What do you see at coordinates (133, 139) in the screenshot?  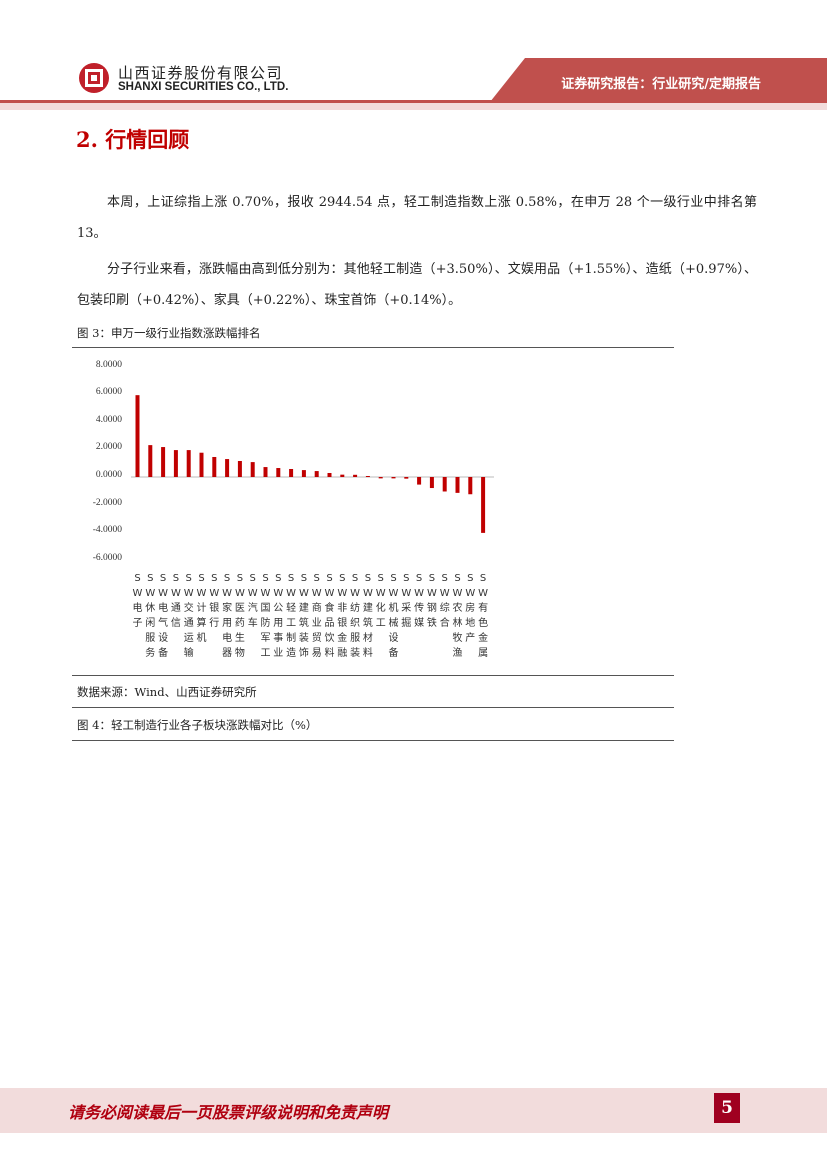 I see `section-title: 2. 行情回顾` at bounding box center [133, 139].